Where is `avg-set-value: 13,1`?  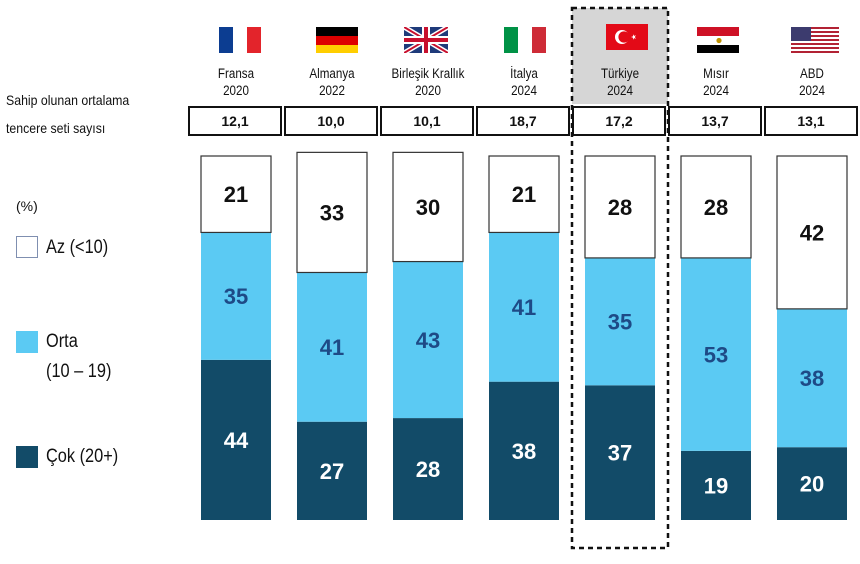 avg-set-value: 13,1 is located at coordinates (811, 121).